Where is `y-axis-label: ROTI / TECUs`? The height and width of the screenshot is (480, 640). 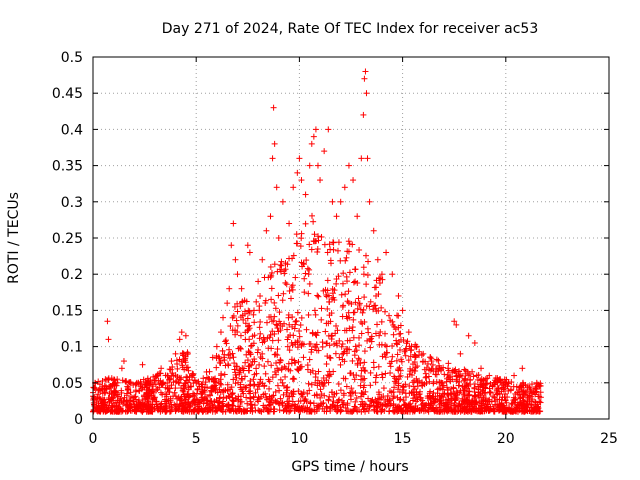
y-axis-label: ROTI / TECUs is located at coordinates (14, 238).